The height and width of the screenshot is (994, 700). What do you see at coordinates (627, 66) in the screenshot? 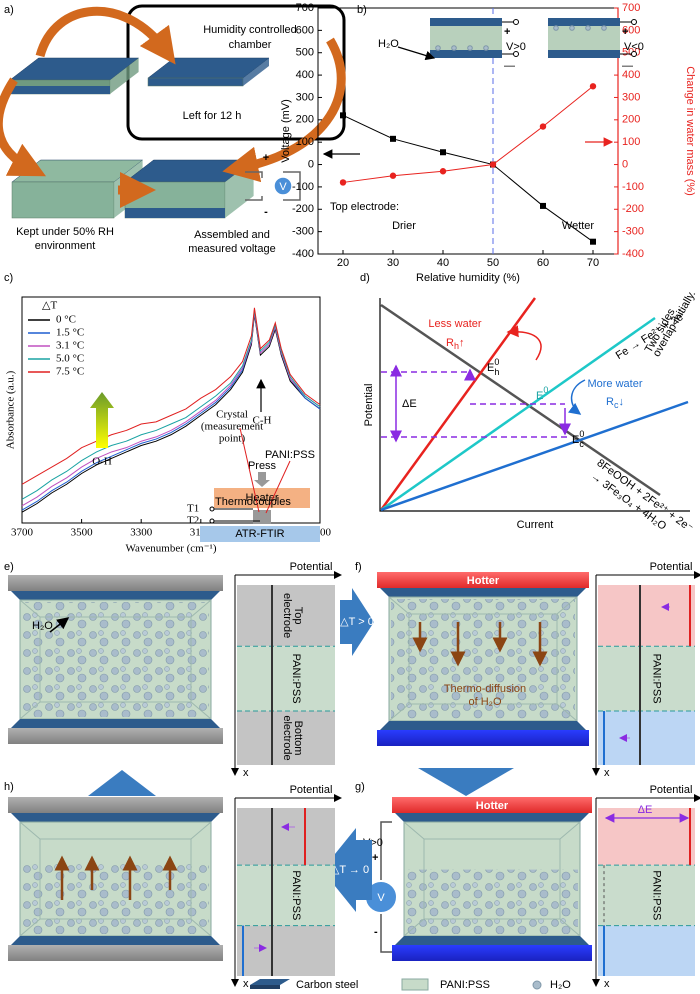
I see `label: —` at bounding box center [627, 66].